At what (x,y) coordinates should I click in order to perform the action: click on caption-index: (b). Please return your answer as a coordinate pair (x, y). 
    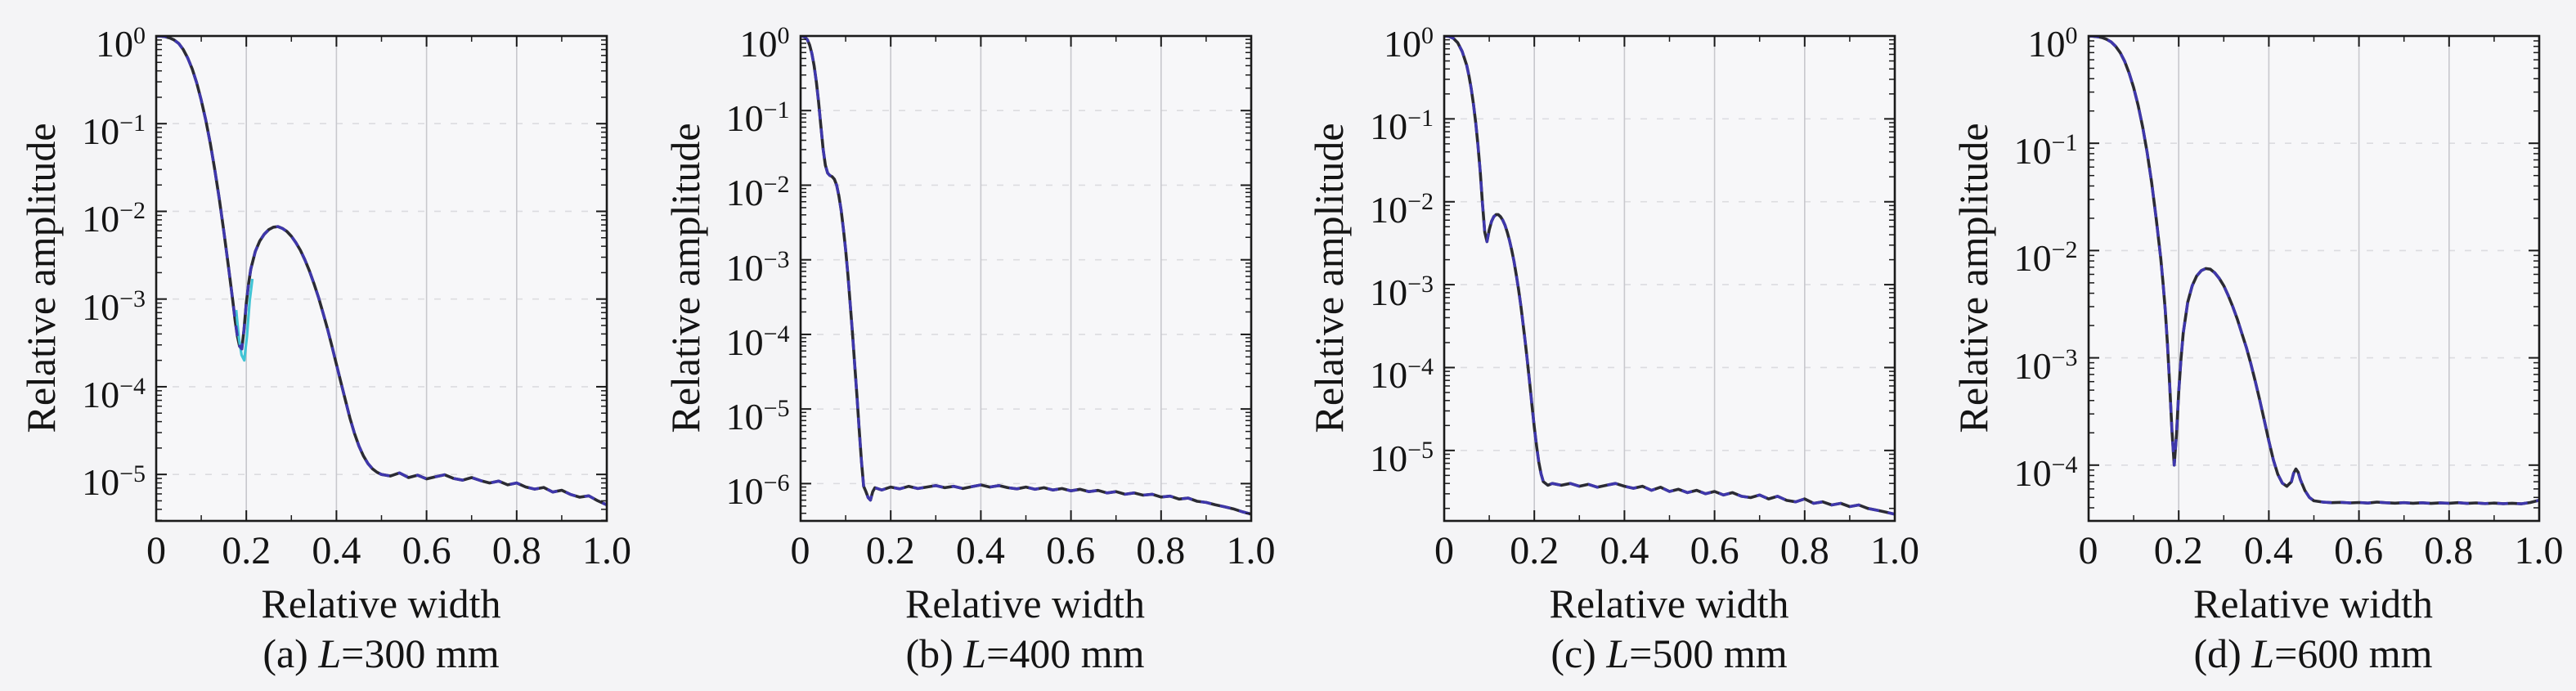
    Looking at the image, I should click on (934, 653).